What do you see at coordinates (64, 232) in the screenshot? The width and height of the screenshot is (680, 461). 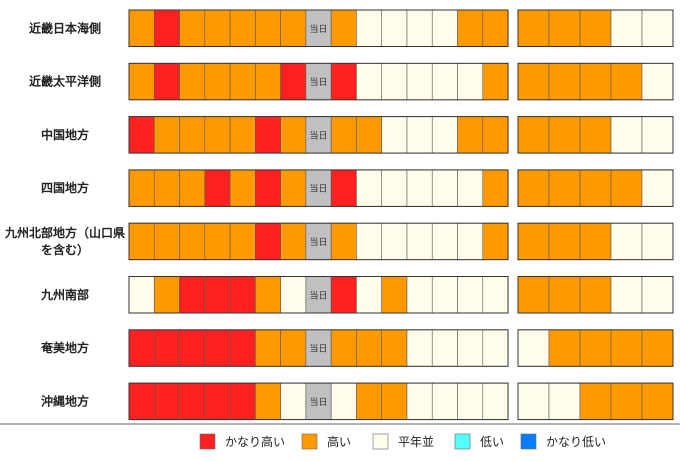 I see `region-label: 九州北部地方（山口県` at bounding box center [64, 232].